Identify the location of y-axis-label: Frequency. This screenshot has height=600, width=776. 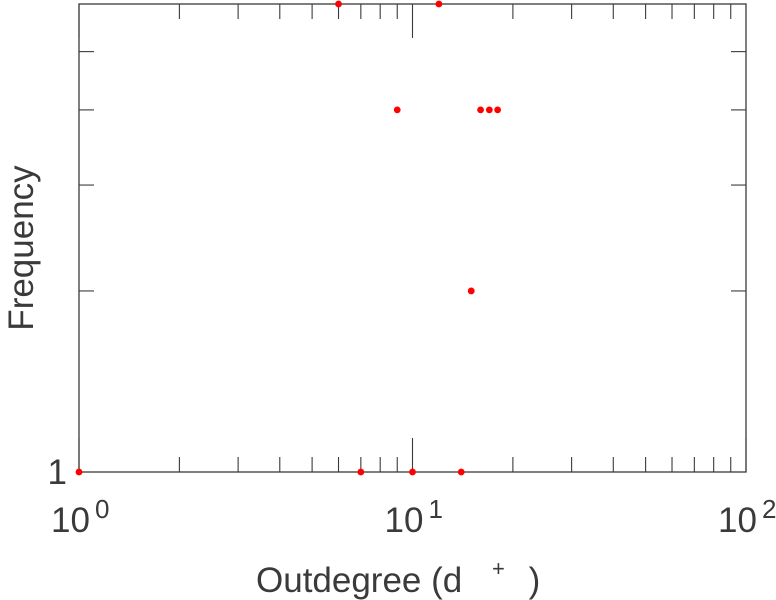
(21, 248).